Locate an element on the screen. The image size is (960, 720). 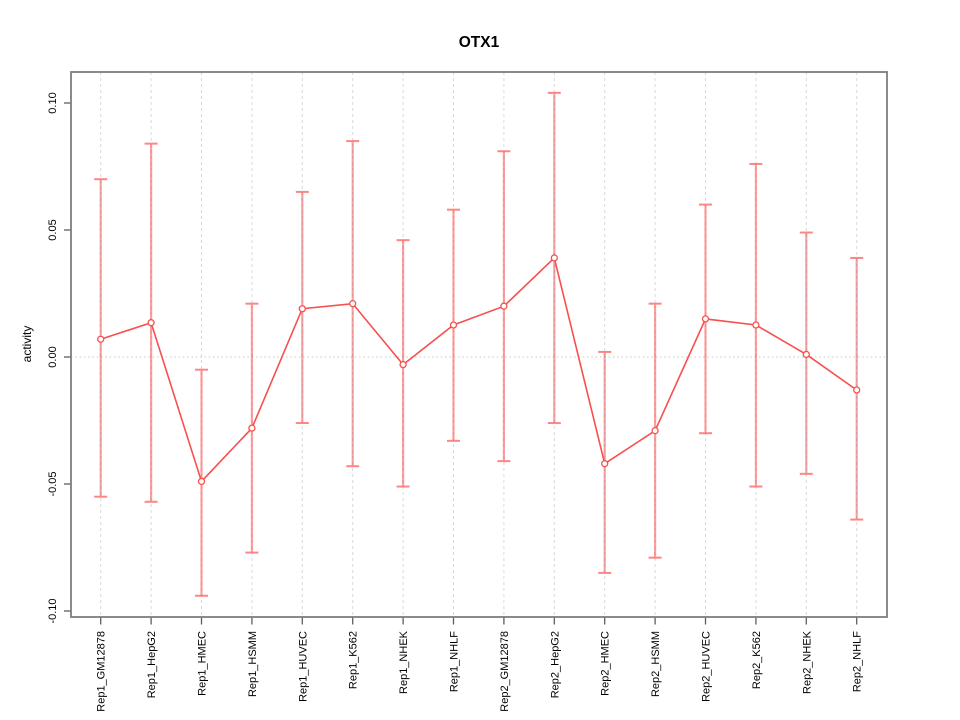
y-tick-label: 0.05 is located at coordinates (53, 229).